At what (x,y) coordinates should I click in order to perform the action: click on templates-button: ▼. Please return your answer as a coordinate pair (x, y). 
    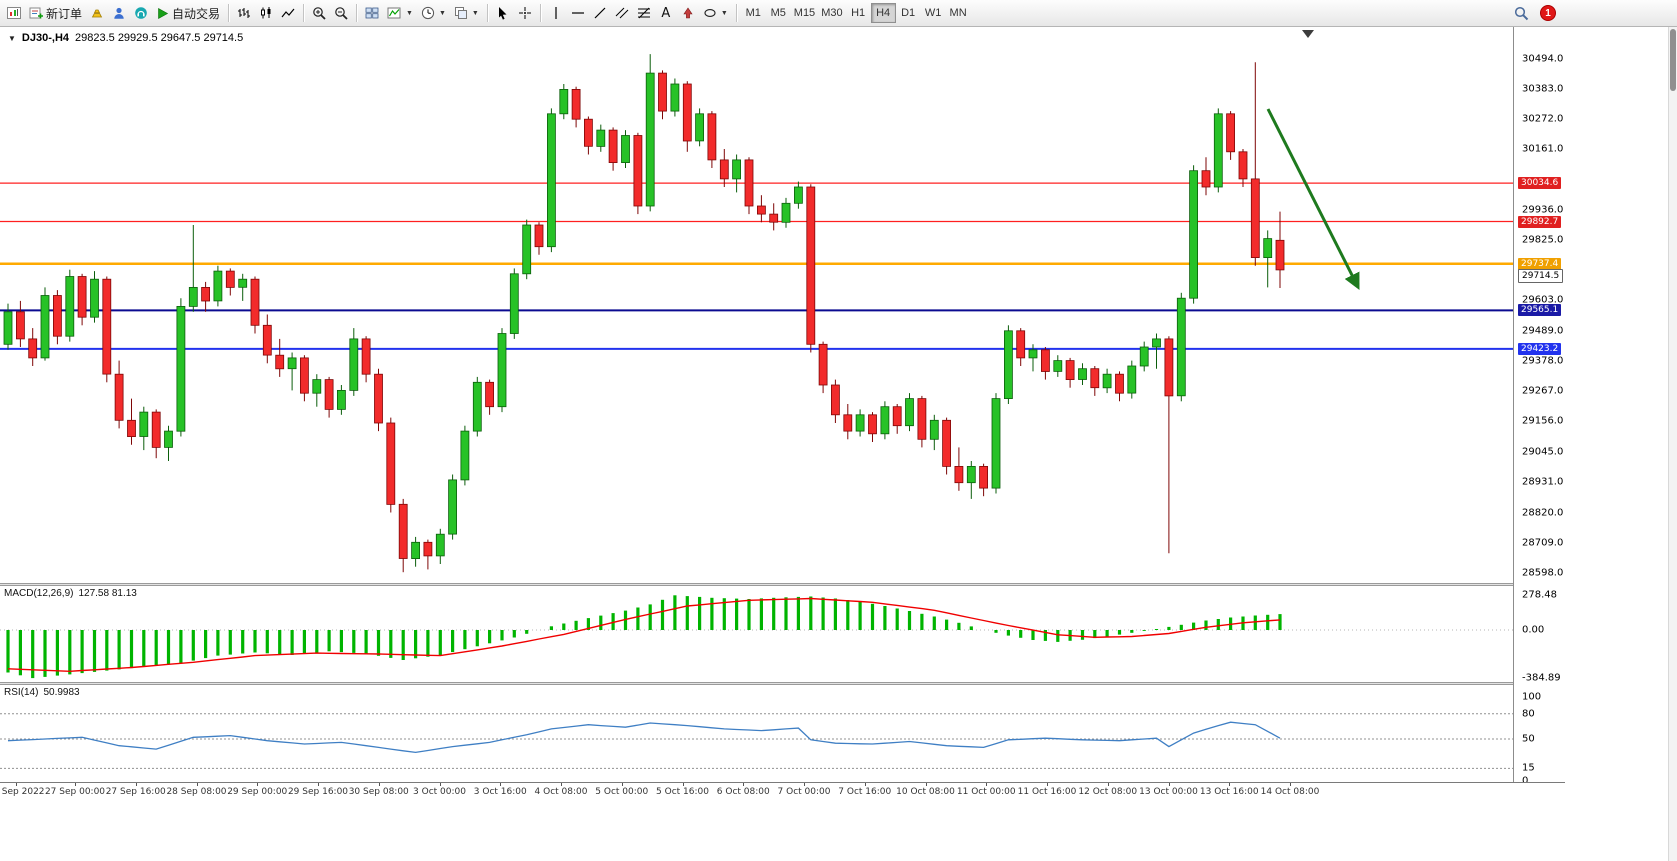
    Looking at the image, I should click on (466, 13).